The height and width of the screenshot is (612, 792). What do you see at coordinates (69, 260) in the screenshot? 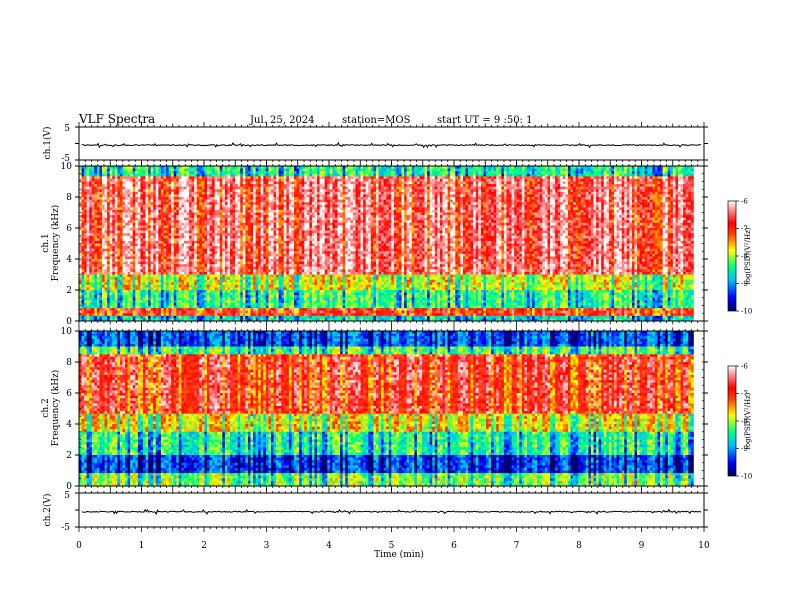
I see `spec1-ytick-label: 4` at bounding box center [69, 260].